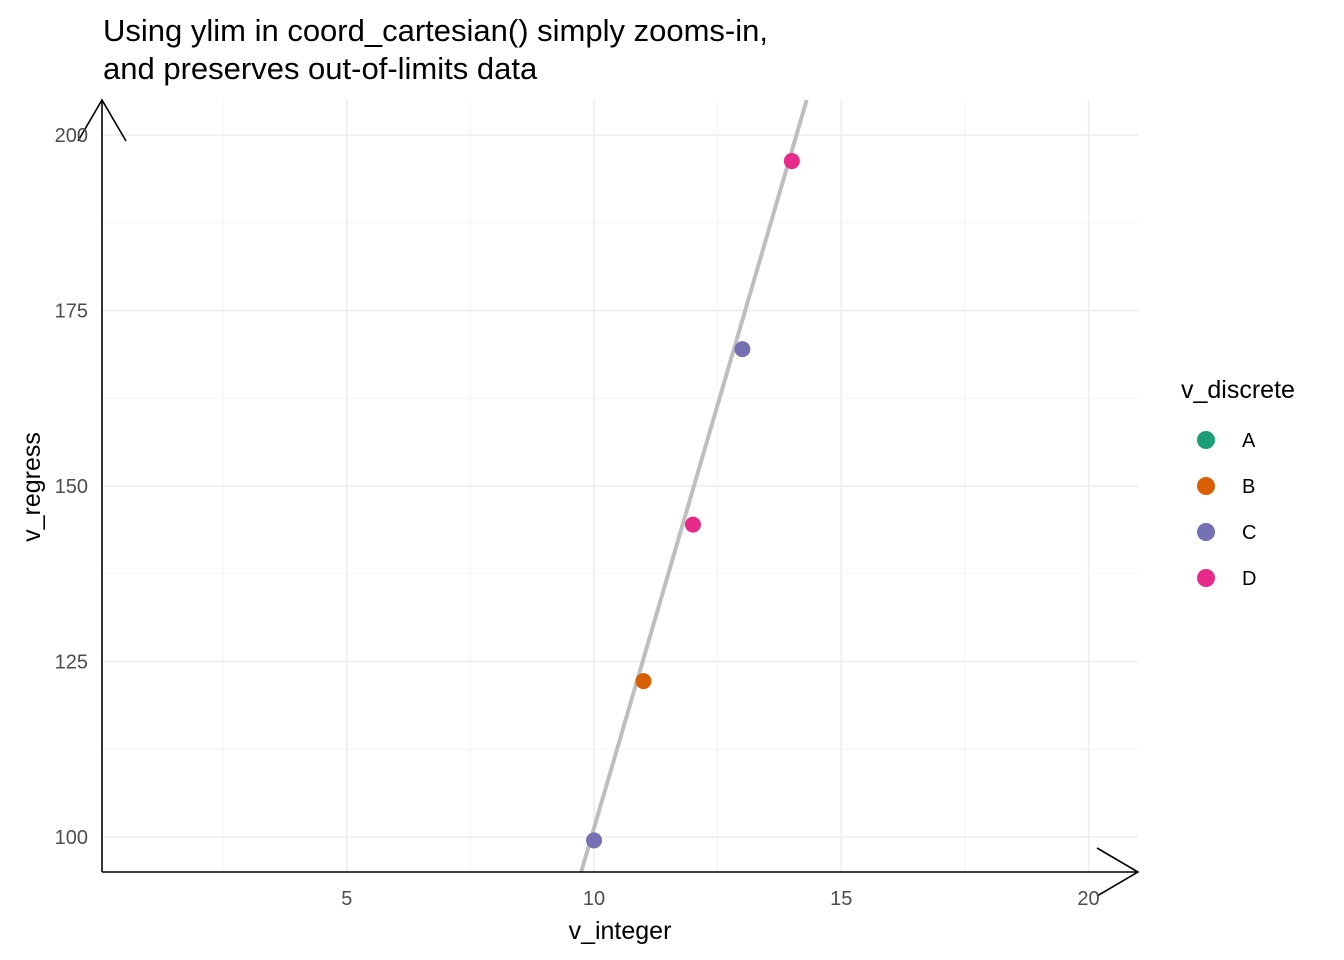 The image size is (1344, 960). I want to click on x-tick-label-15: 15, so click(841, 899).